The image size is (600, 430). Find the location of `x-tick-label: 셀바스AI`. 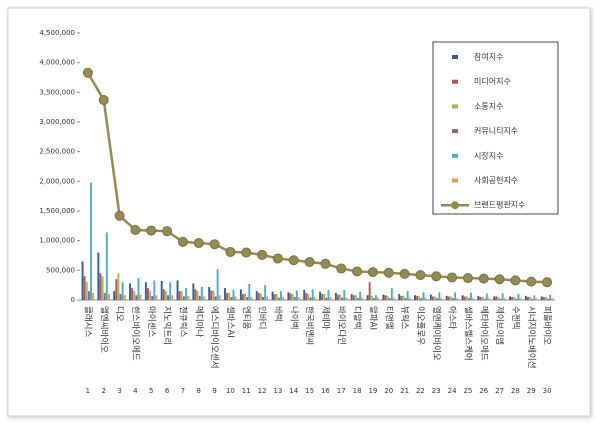

x-tick-label: 셀바스AI is located at coordinates (230, 322).